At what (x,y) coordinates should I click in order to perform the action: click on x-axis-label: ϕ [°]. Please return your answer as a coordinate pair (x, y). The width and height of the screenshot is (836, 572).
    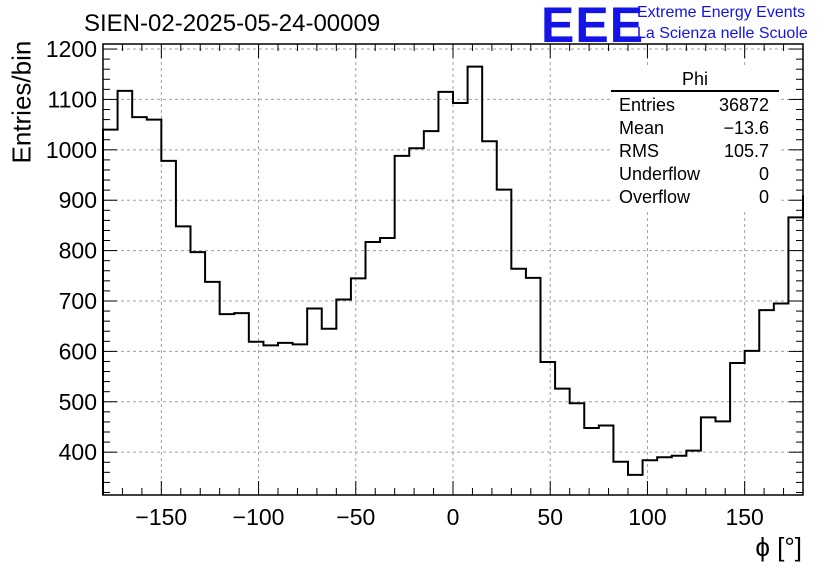
    Looking at the image, I should click on (778, 547).